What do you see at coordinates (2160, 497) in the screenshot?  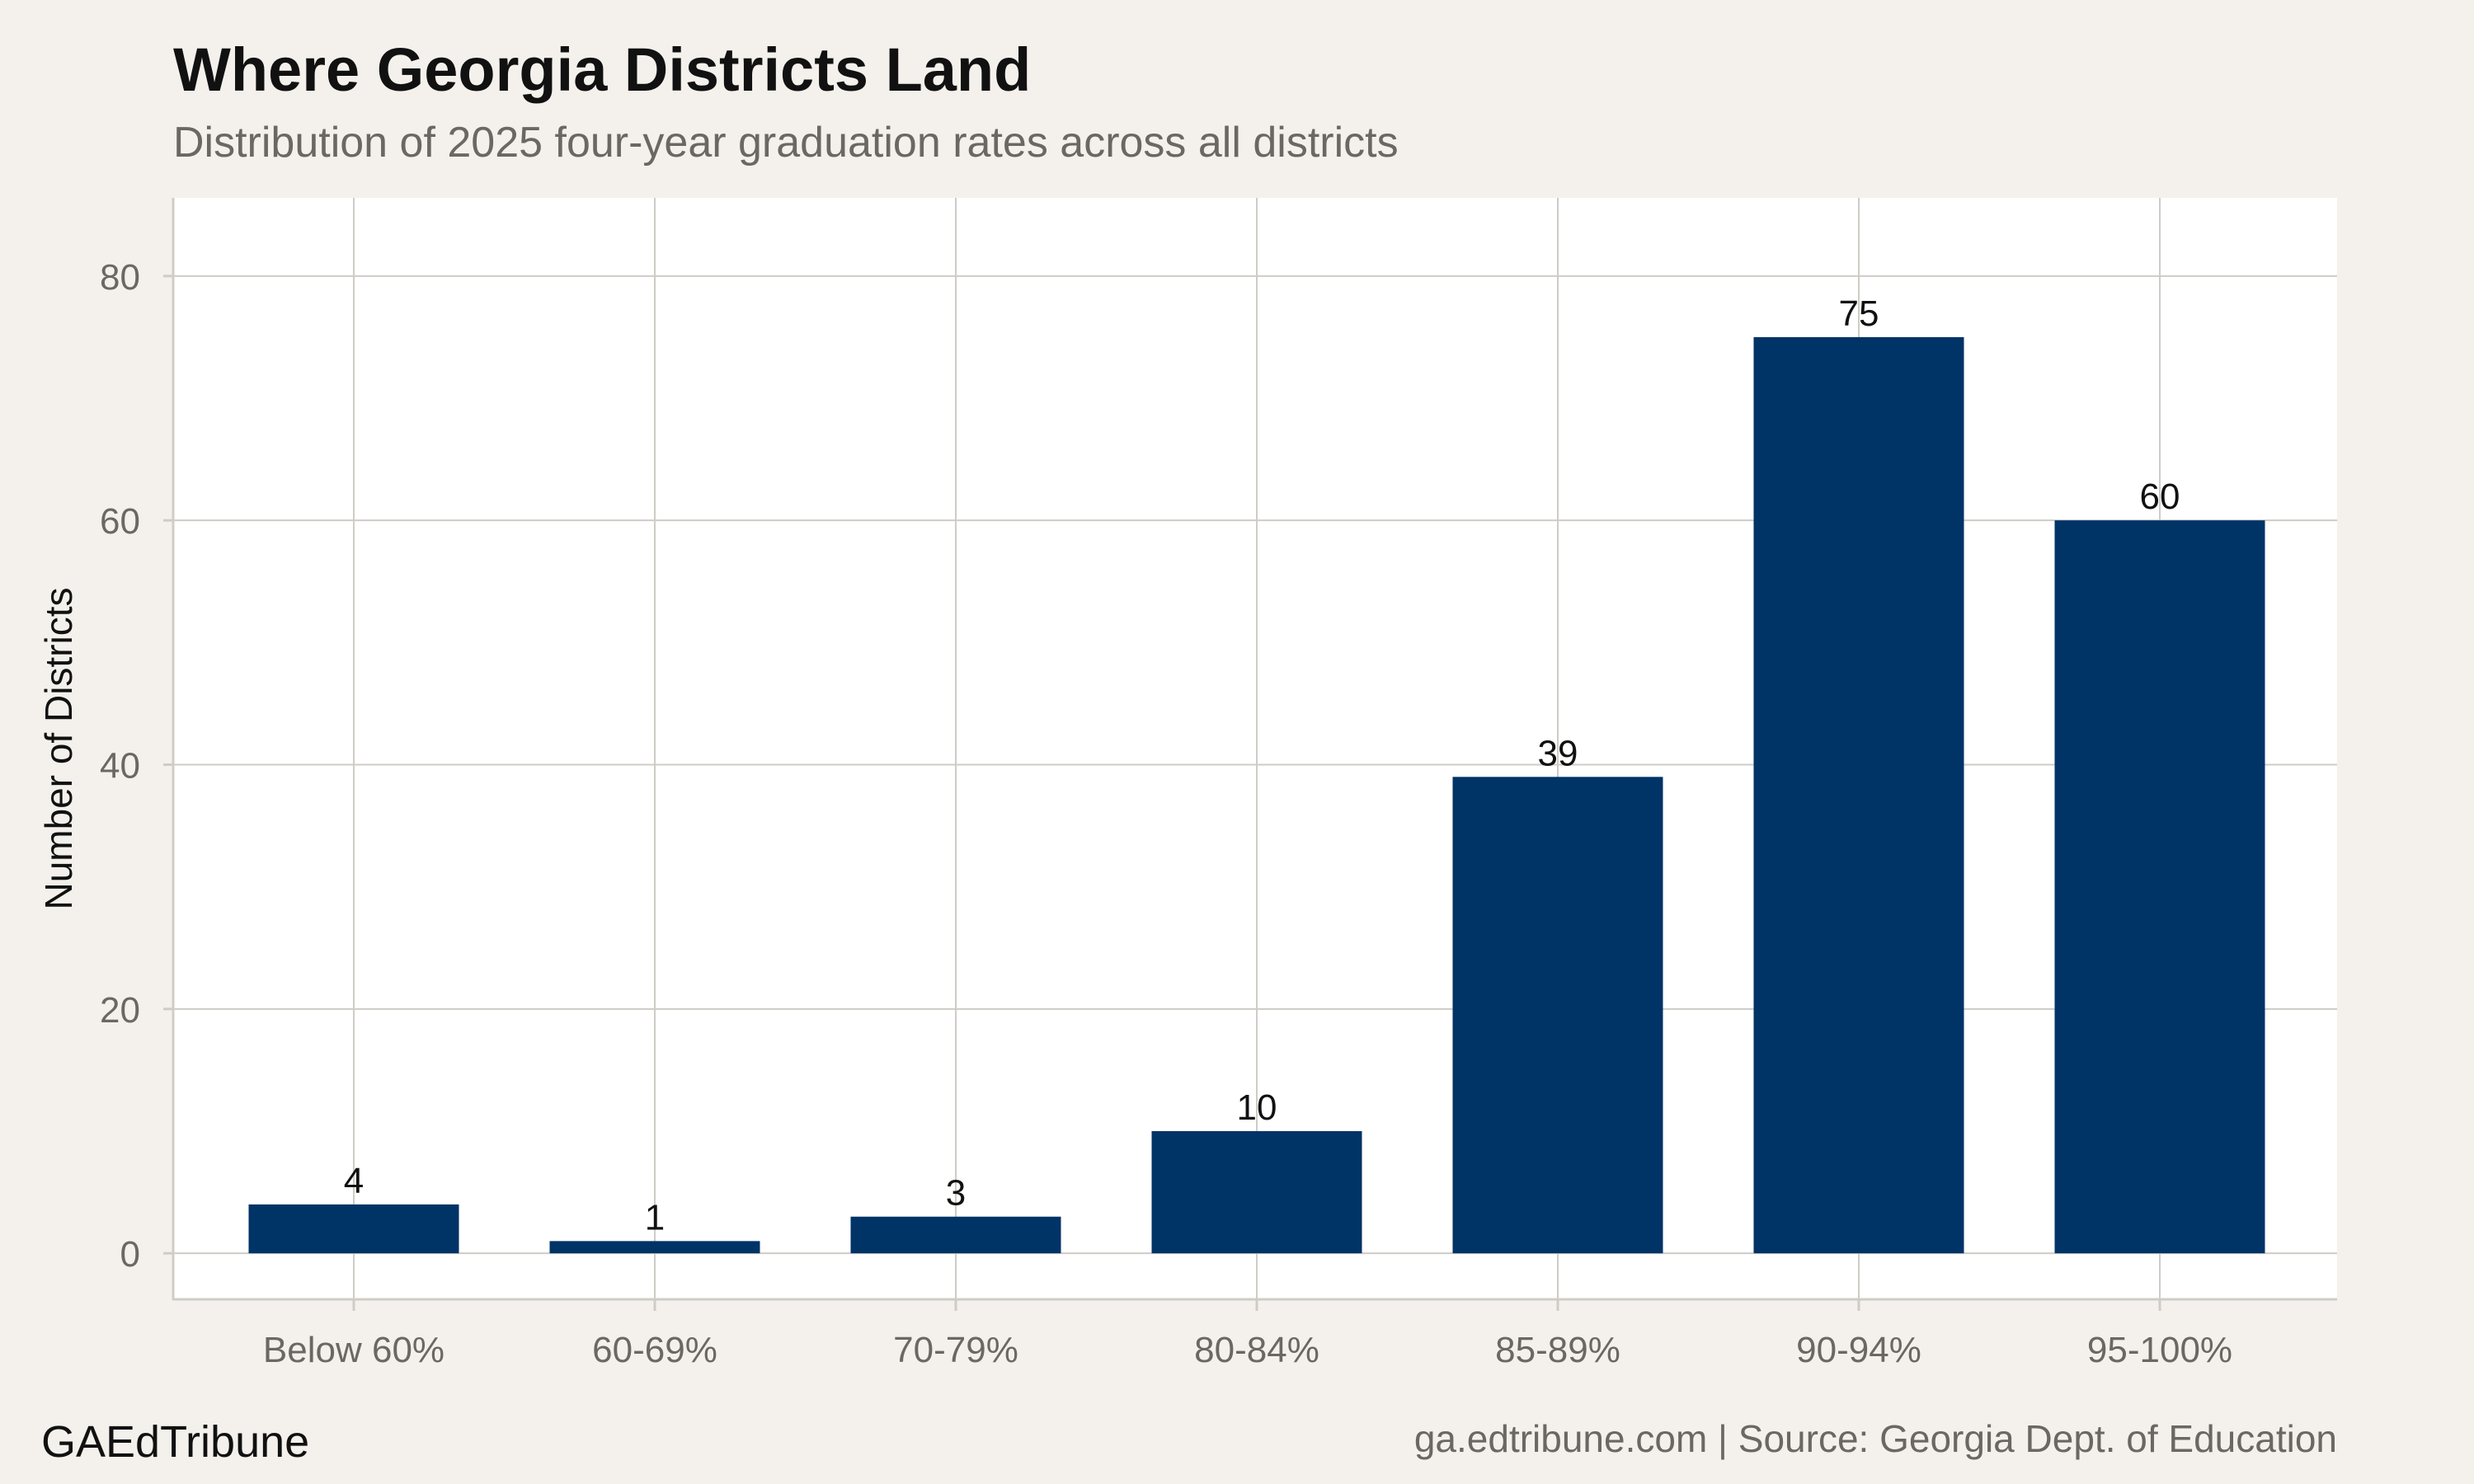 I see `data-label-6: 60` at bounding box center [2160, 497].